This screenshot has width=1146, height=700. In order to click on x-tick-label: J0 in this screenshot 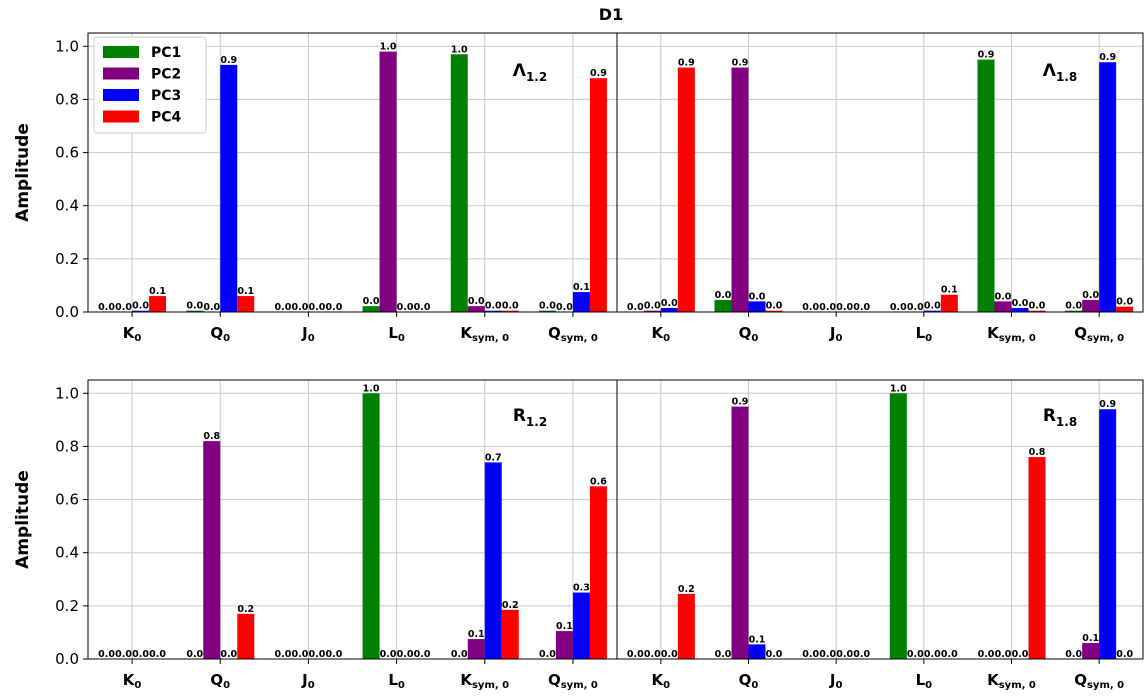, I will do `click(836, 681)`.